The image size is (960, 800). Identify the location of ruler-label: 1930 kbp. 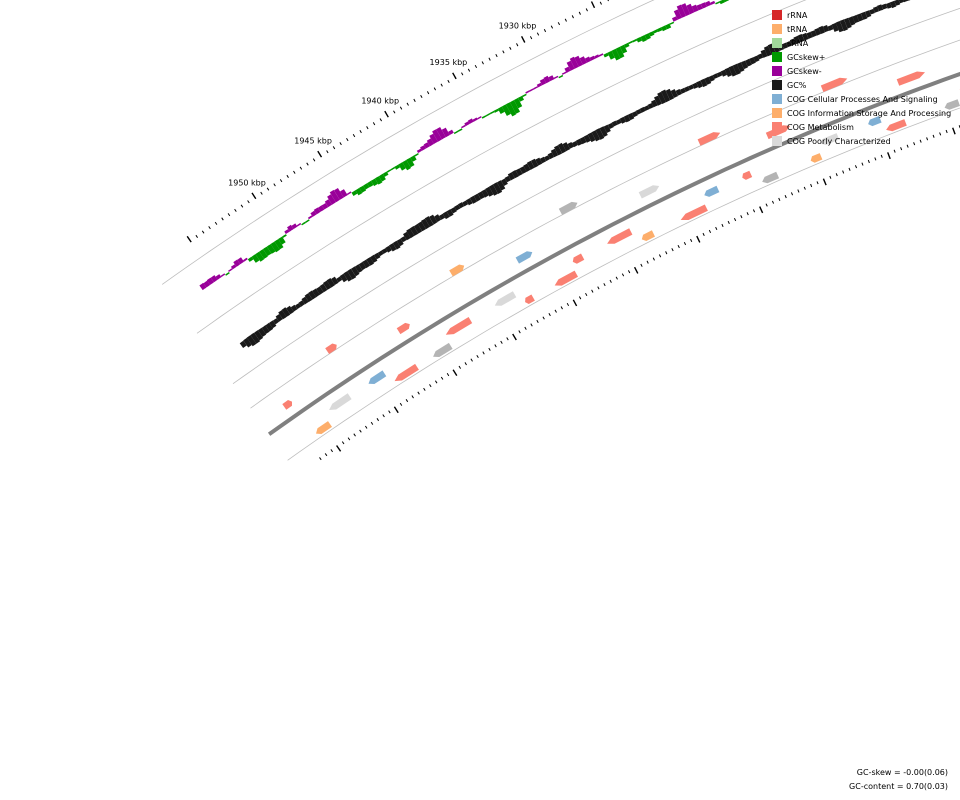
(518, 25).